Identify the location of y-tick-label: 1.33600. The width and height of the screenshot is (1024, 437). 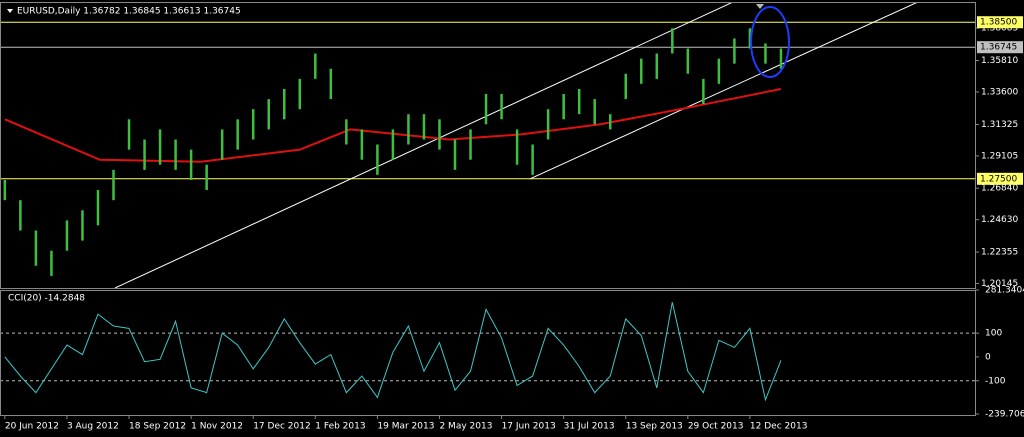
(999, 92).